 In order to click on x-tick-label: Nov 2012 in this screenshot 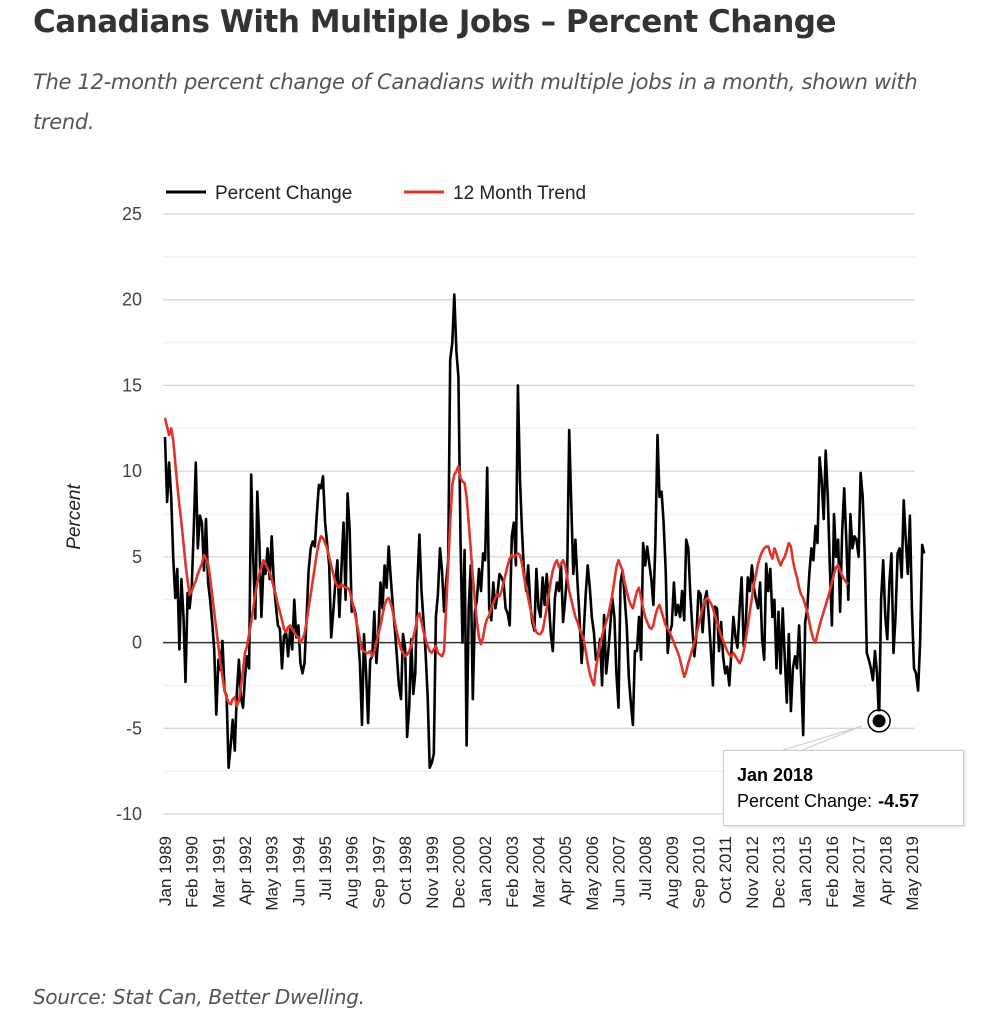, I will do `click(752, 872)`.